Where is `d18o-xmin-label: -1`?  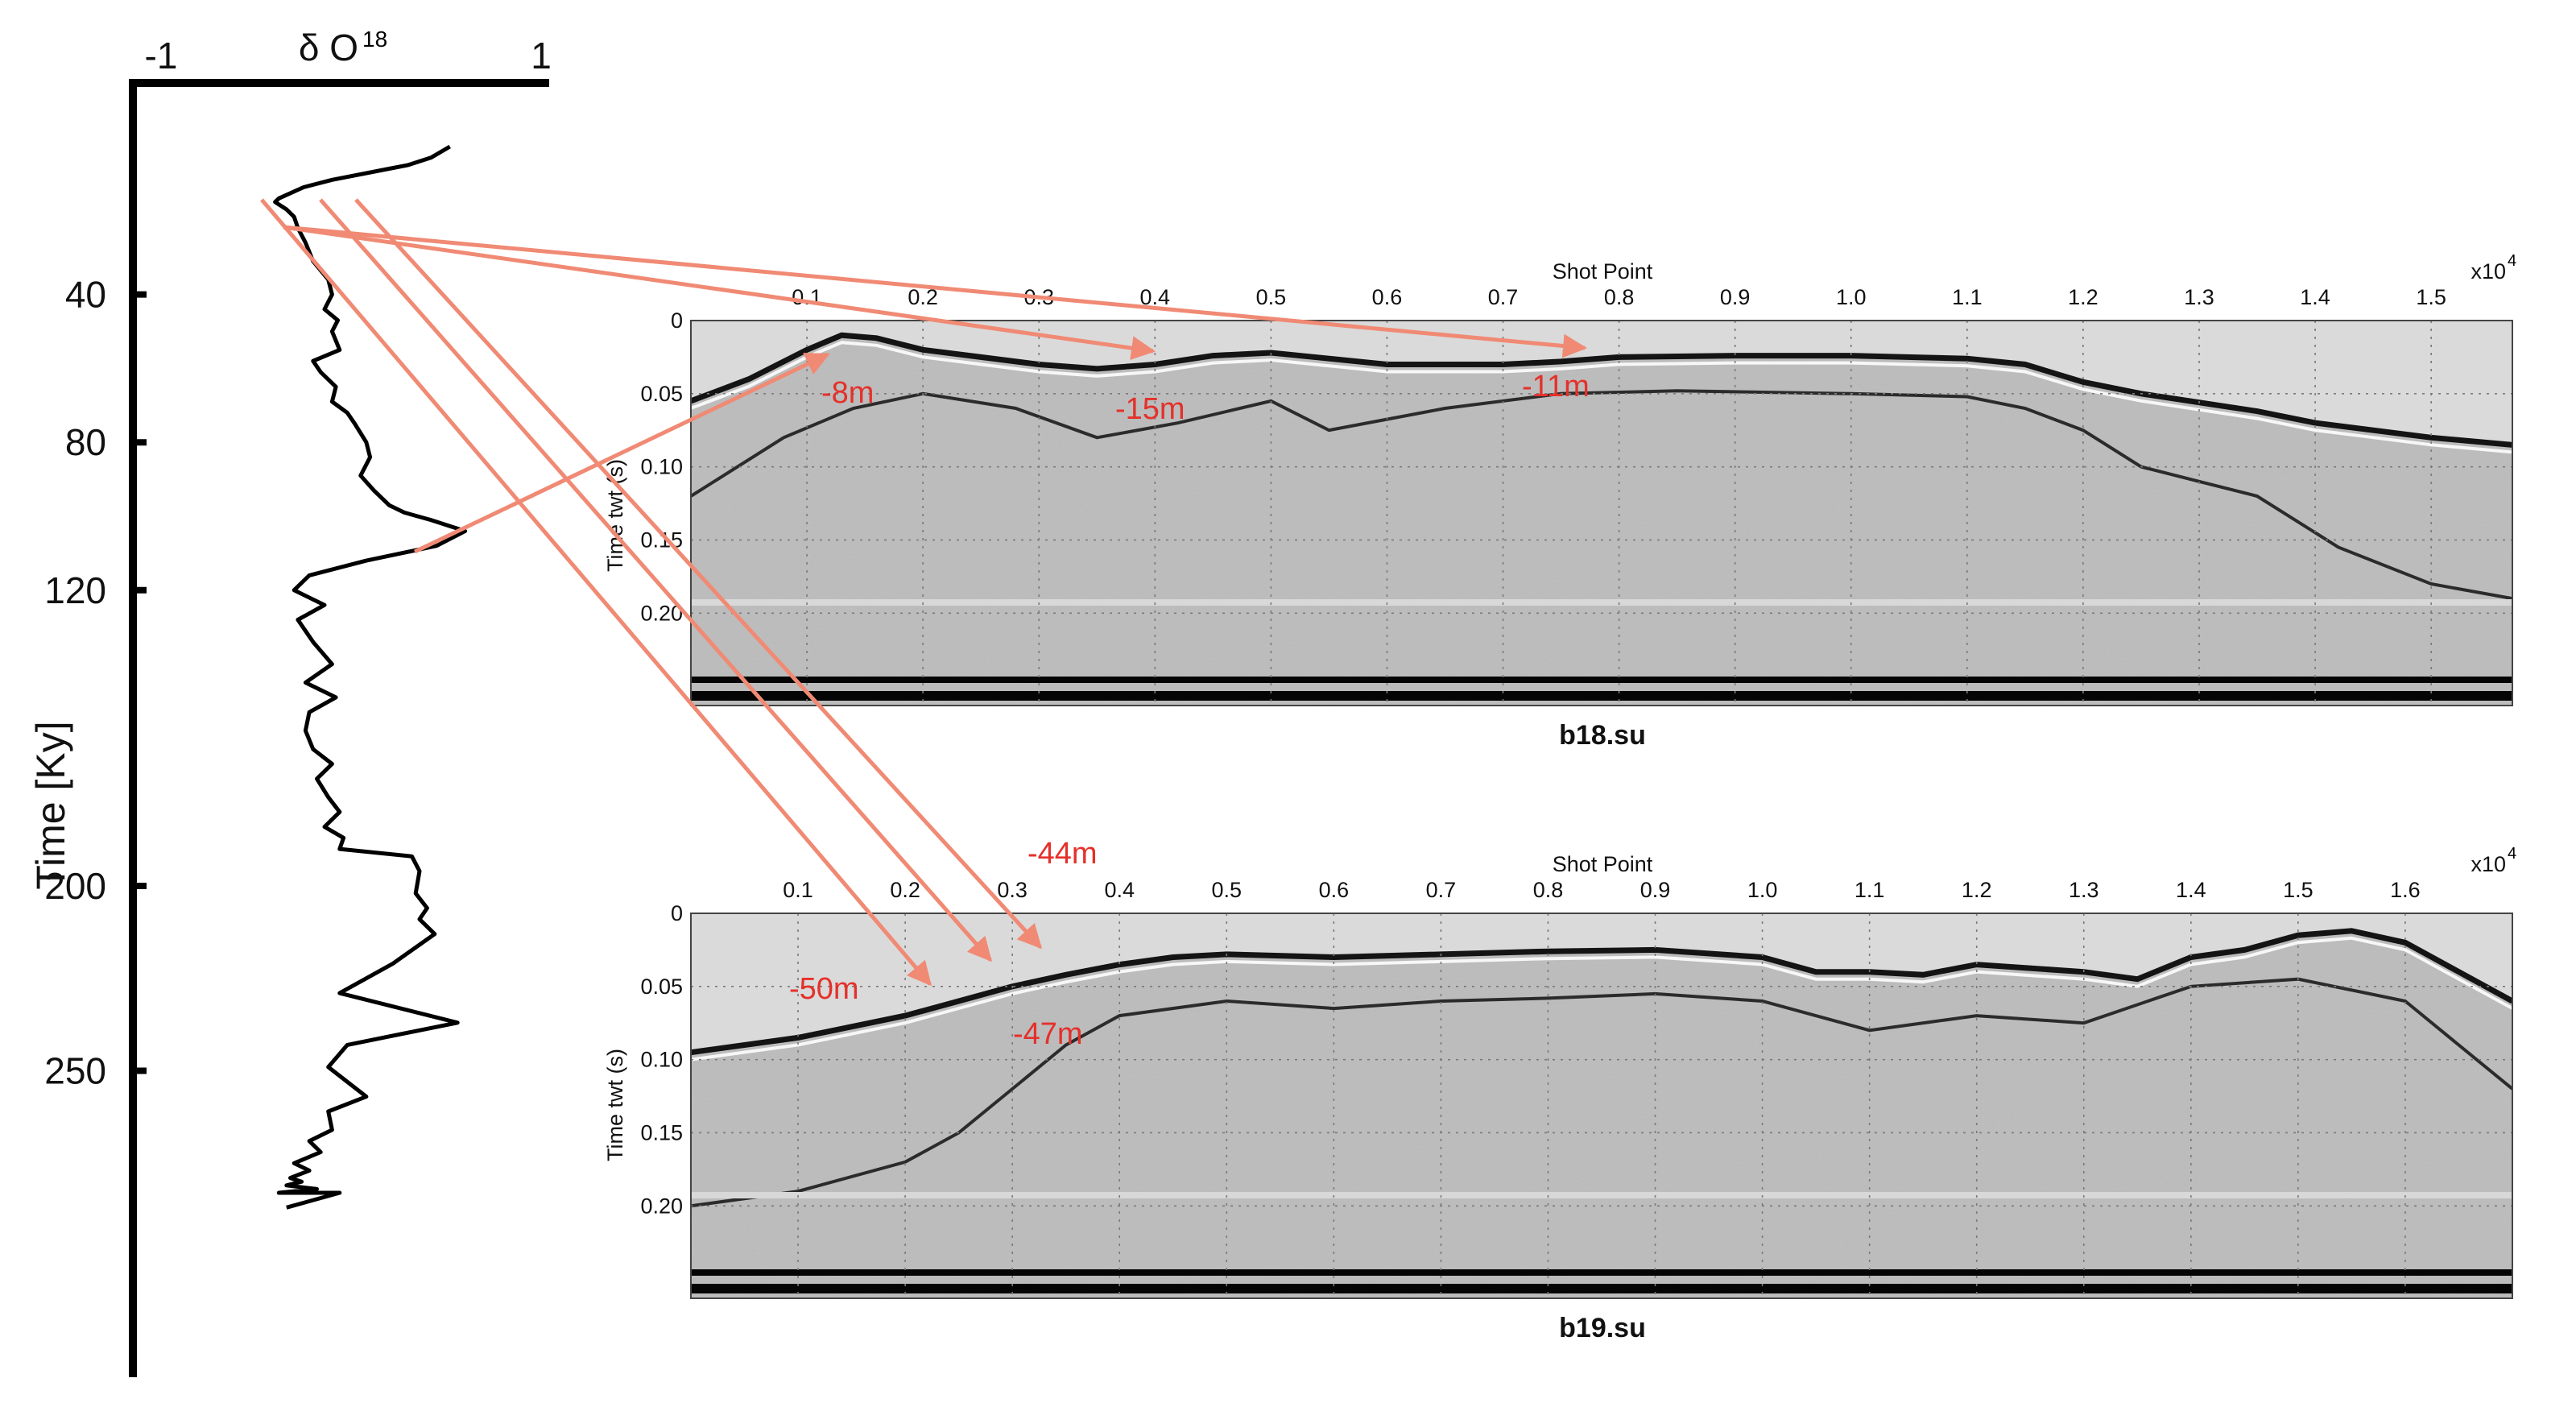
d18o-xmin-label: -1 is located at coordinates (161, 56).